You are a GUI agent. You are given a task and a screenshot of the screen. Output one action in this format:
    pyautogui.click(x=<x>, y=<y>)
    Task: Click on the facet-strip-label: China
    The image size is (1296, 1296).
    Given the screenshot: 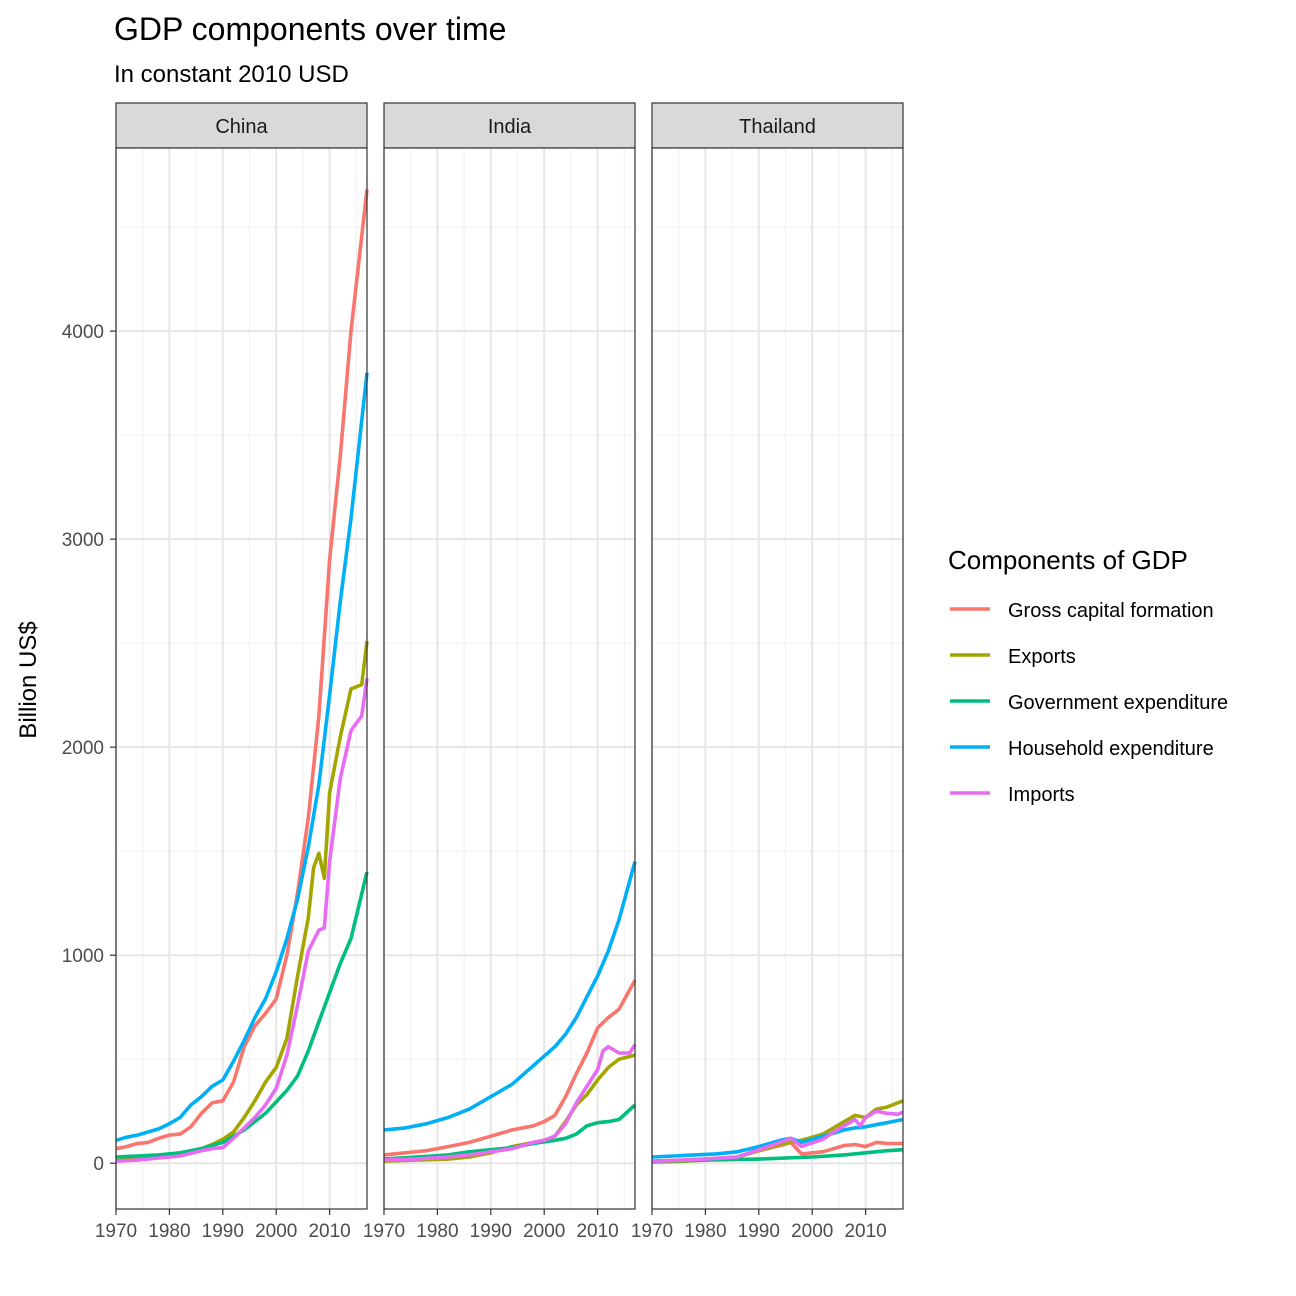 What is the action you would take?
    pyautogui.click(x=241, y=127)
    